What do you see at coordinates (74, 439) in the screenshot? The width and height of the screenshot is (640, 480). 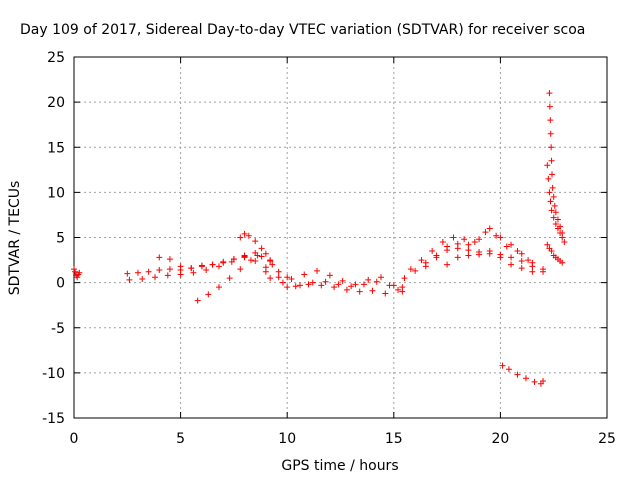 I see `x-tick-label: 0` at bounding box center [74, 439].